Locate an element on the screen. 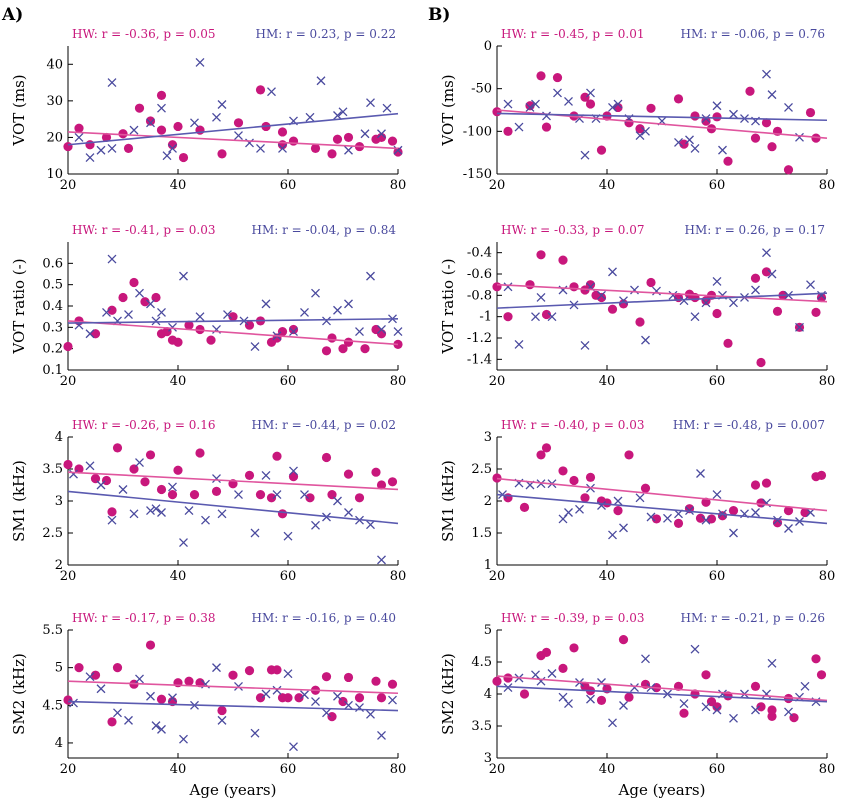 The image size is (863, 800). hm-regression-line is located at coordinates (233, 507).